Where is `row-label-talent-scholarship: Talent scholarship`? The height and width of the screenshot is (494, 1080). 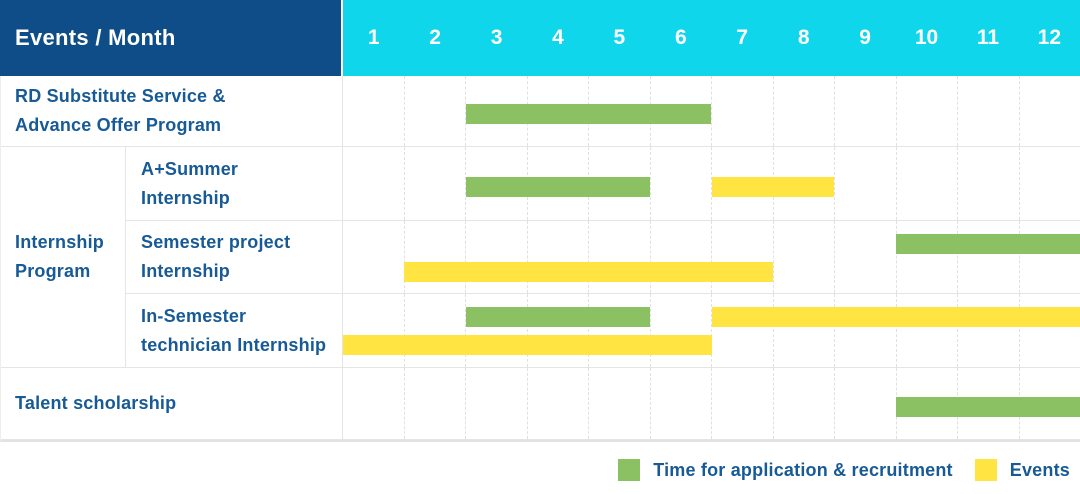 row-label-talent-scholarship: Talent scholarship is located at coordinates (171, 404).